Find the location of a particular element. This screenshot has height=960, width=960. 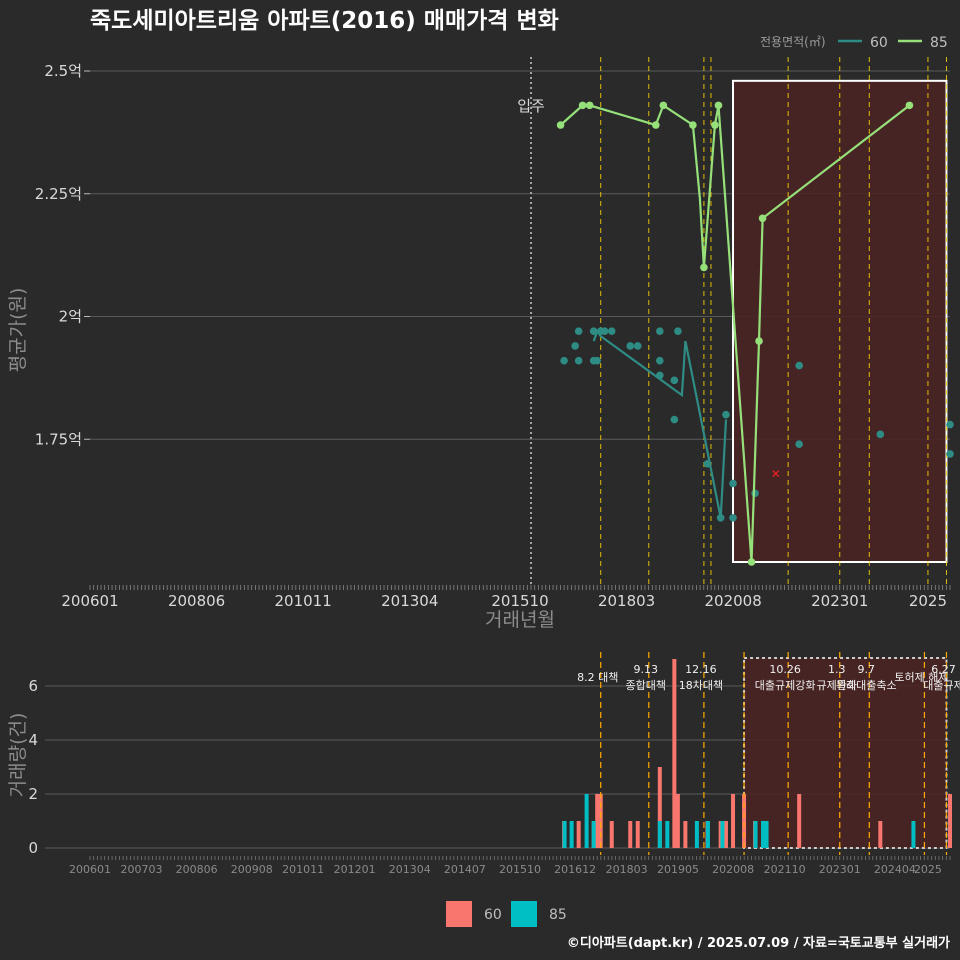

volume-highlight-box is located at coordinates (845, 753).